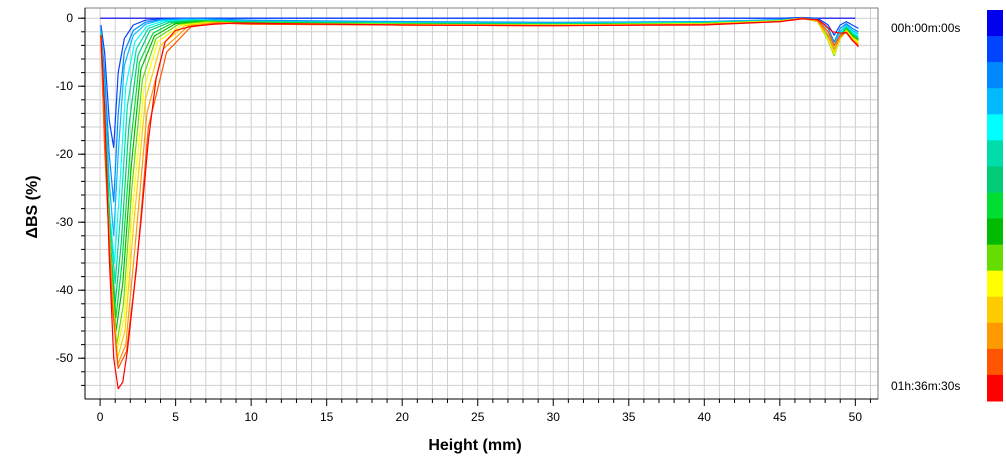  Describe the element at coordinates (629, 417) in the screenshot. I see `x-tick-label: 35` at that location.